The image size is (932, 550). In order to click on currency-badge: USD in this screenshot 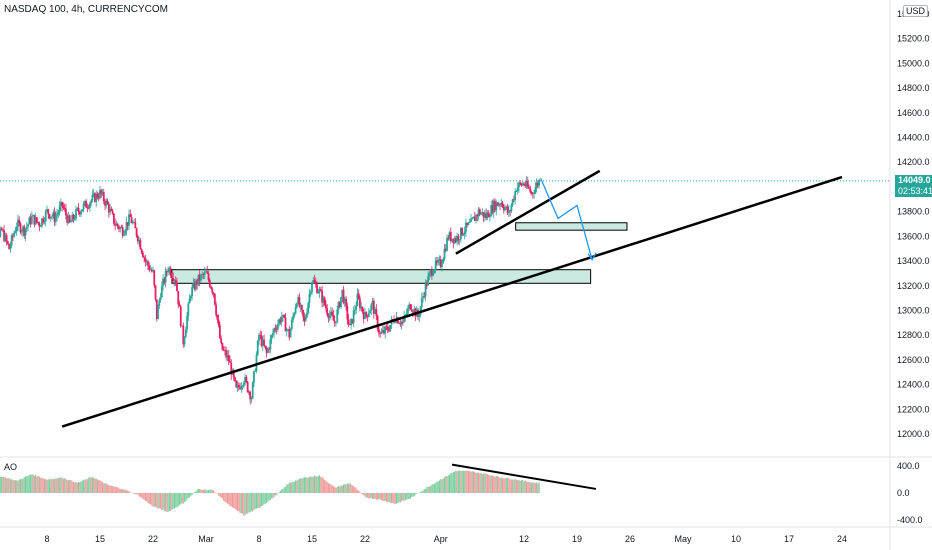, I will do `click(916, 11)`.